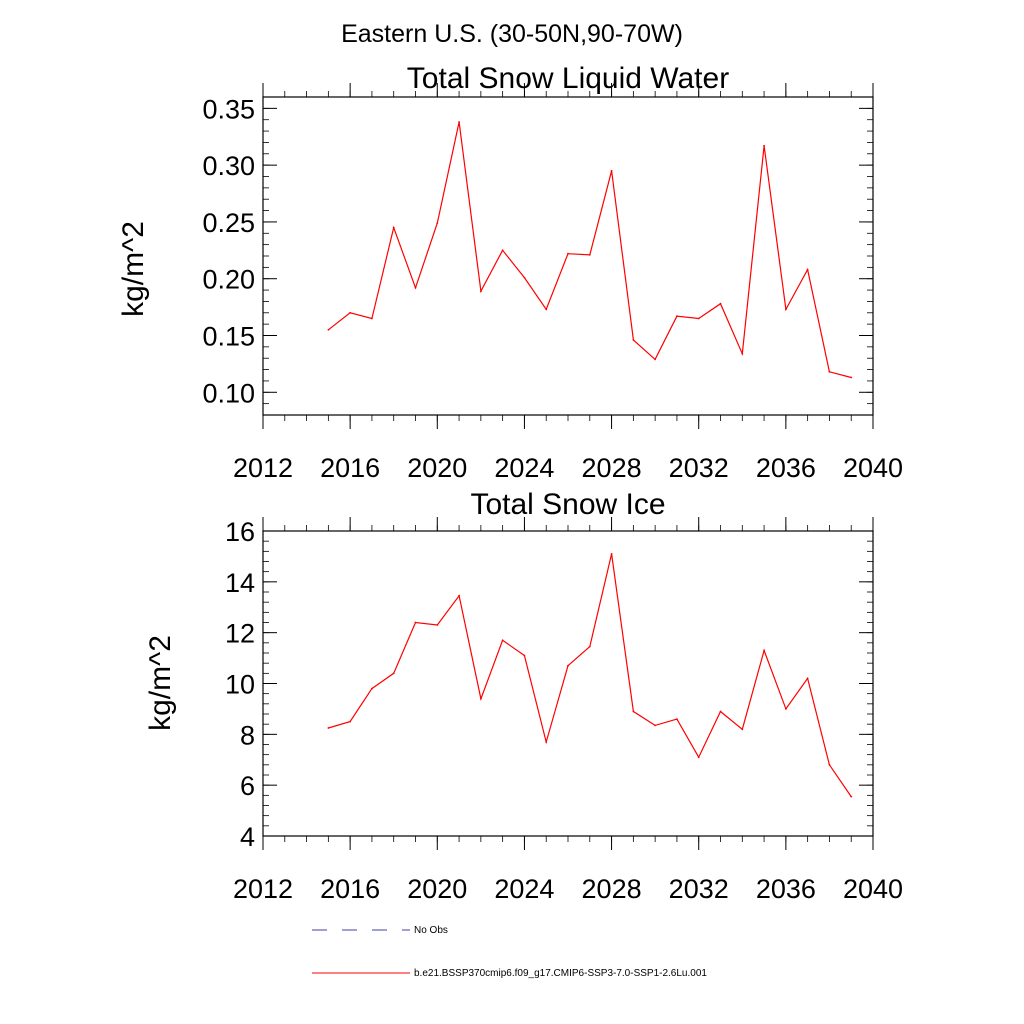  I want to click on y-tick-label: 0.10, so click(228, 393).